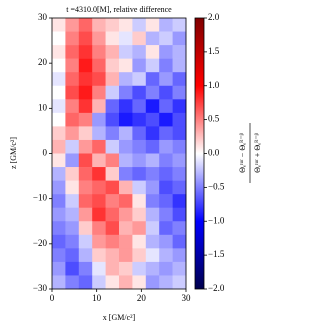 Image resolution: width=320 pixels, height=332 pixels. I want to click on colorbar-tick-label: 0.5, so click(214, 119).